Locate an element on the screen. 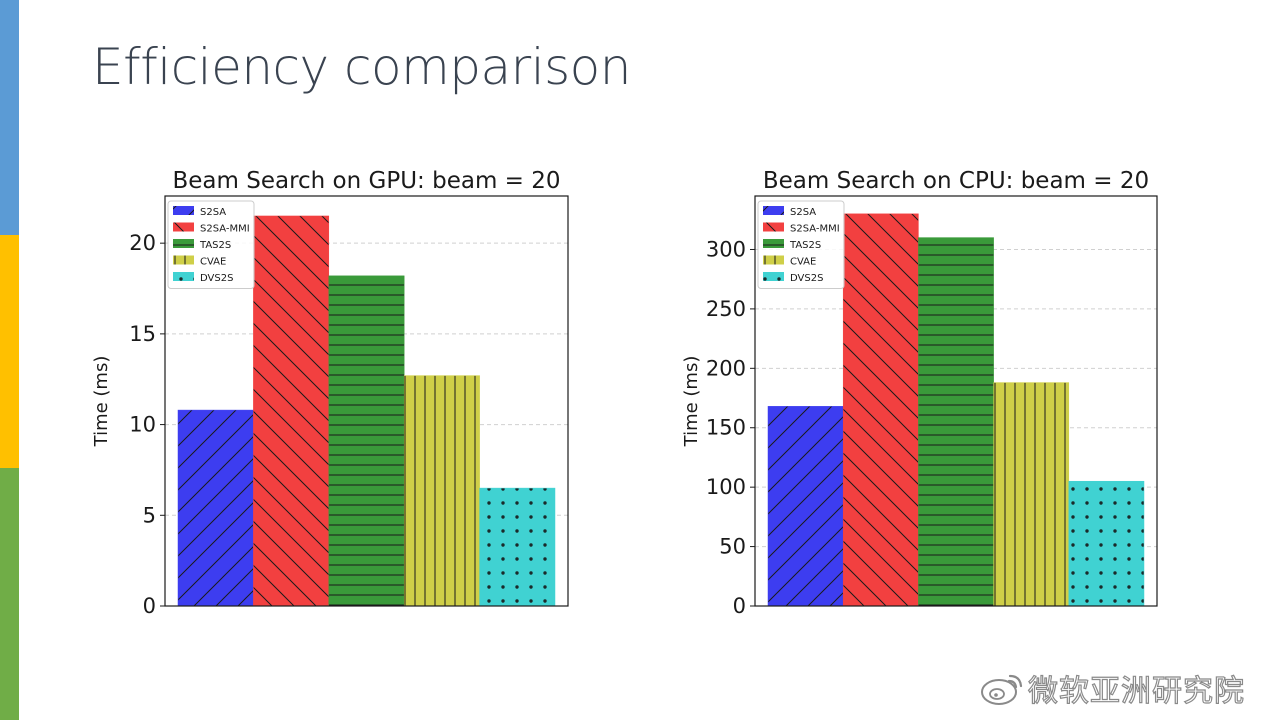  y-tick-label: 10 is located at coordinates (142, 425).